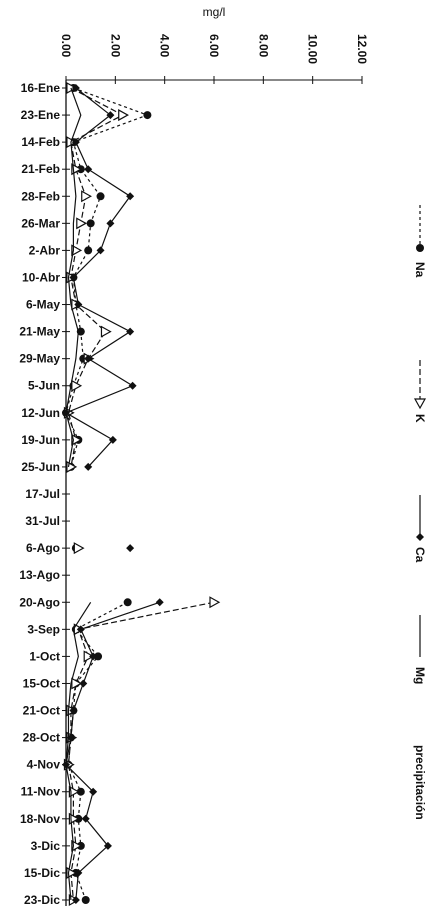 The image size is (437, 907). What do you see at coordinates (42, 521) in the screenshot?
I see `category-label: 31-Jul` at bounding box center [42, 521].